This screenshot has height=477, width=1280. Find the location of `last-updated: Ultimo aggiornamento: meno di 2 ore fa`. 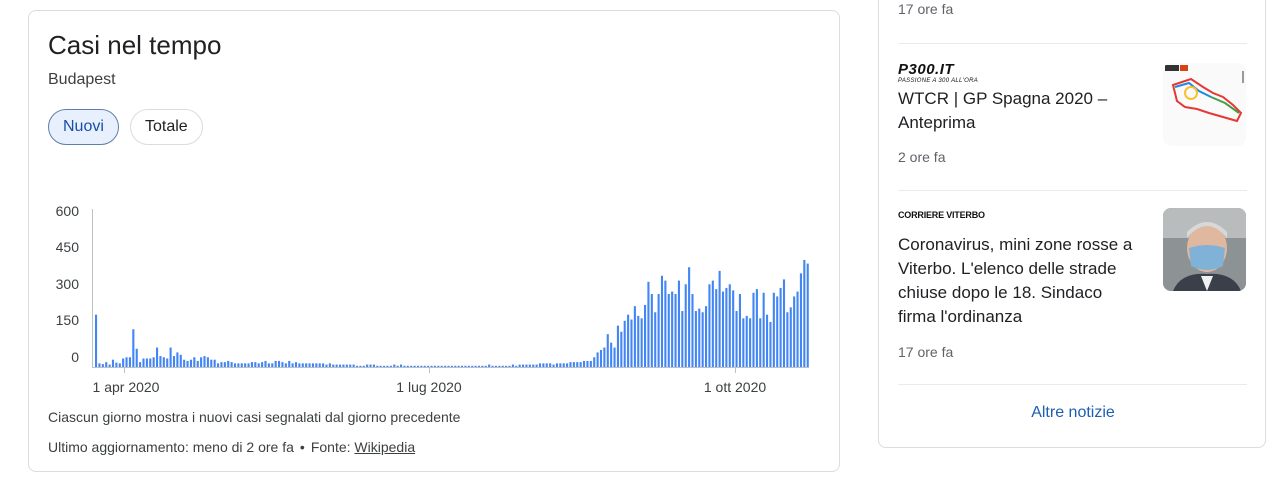

last-updated: Ultimo aggiornamento: meno di 2 ore fa is located at coordinates (171, 447).